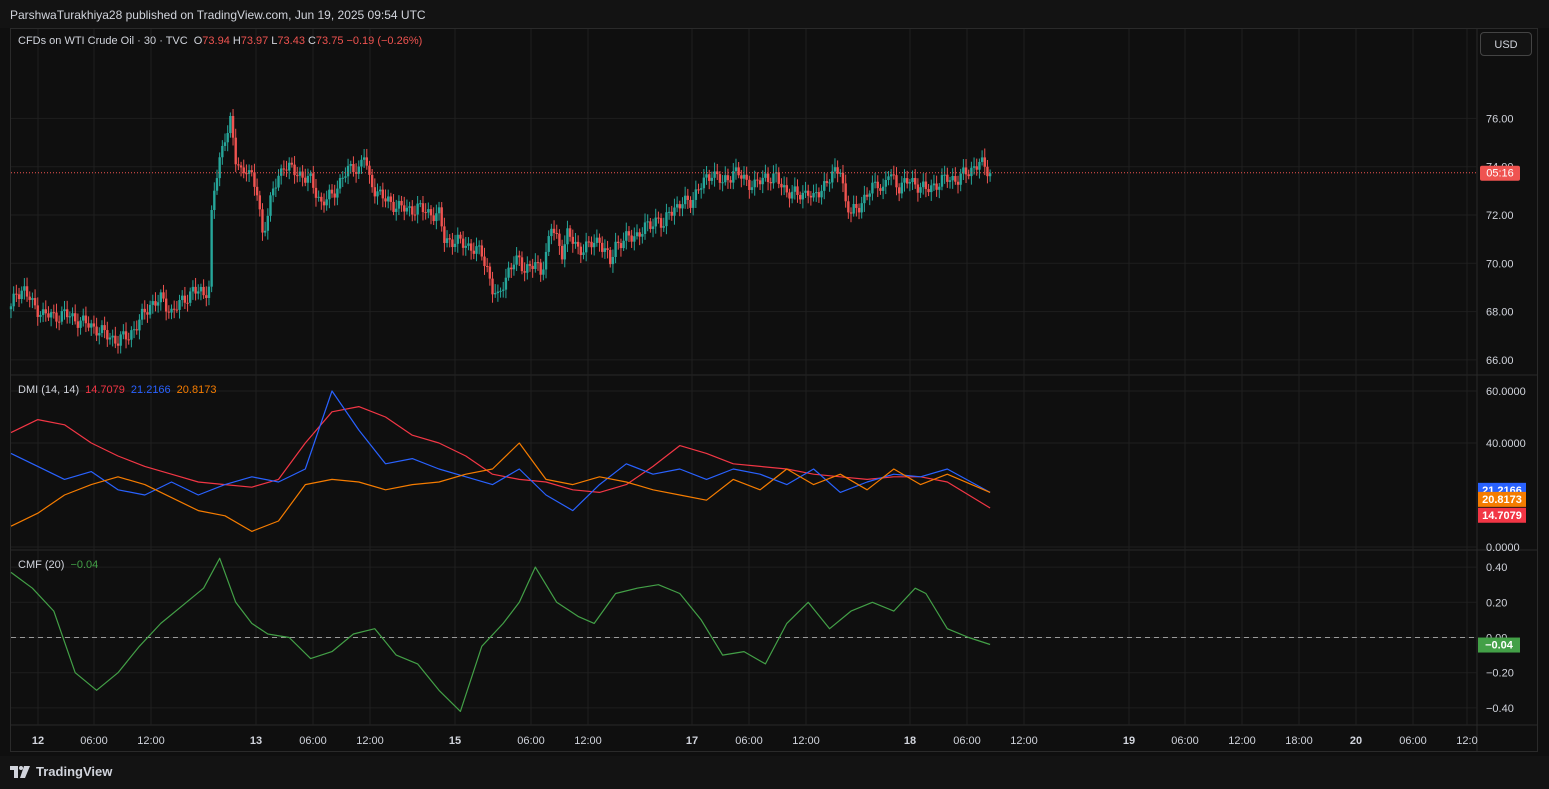 This screenshot has width=1549, height=789. Describe the element at coordinates (500, 634) in the screenshot. I see `cmf-line` at that location.